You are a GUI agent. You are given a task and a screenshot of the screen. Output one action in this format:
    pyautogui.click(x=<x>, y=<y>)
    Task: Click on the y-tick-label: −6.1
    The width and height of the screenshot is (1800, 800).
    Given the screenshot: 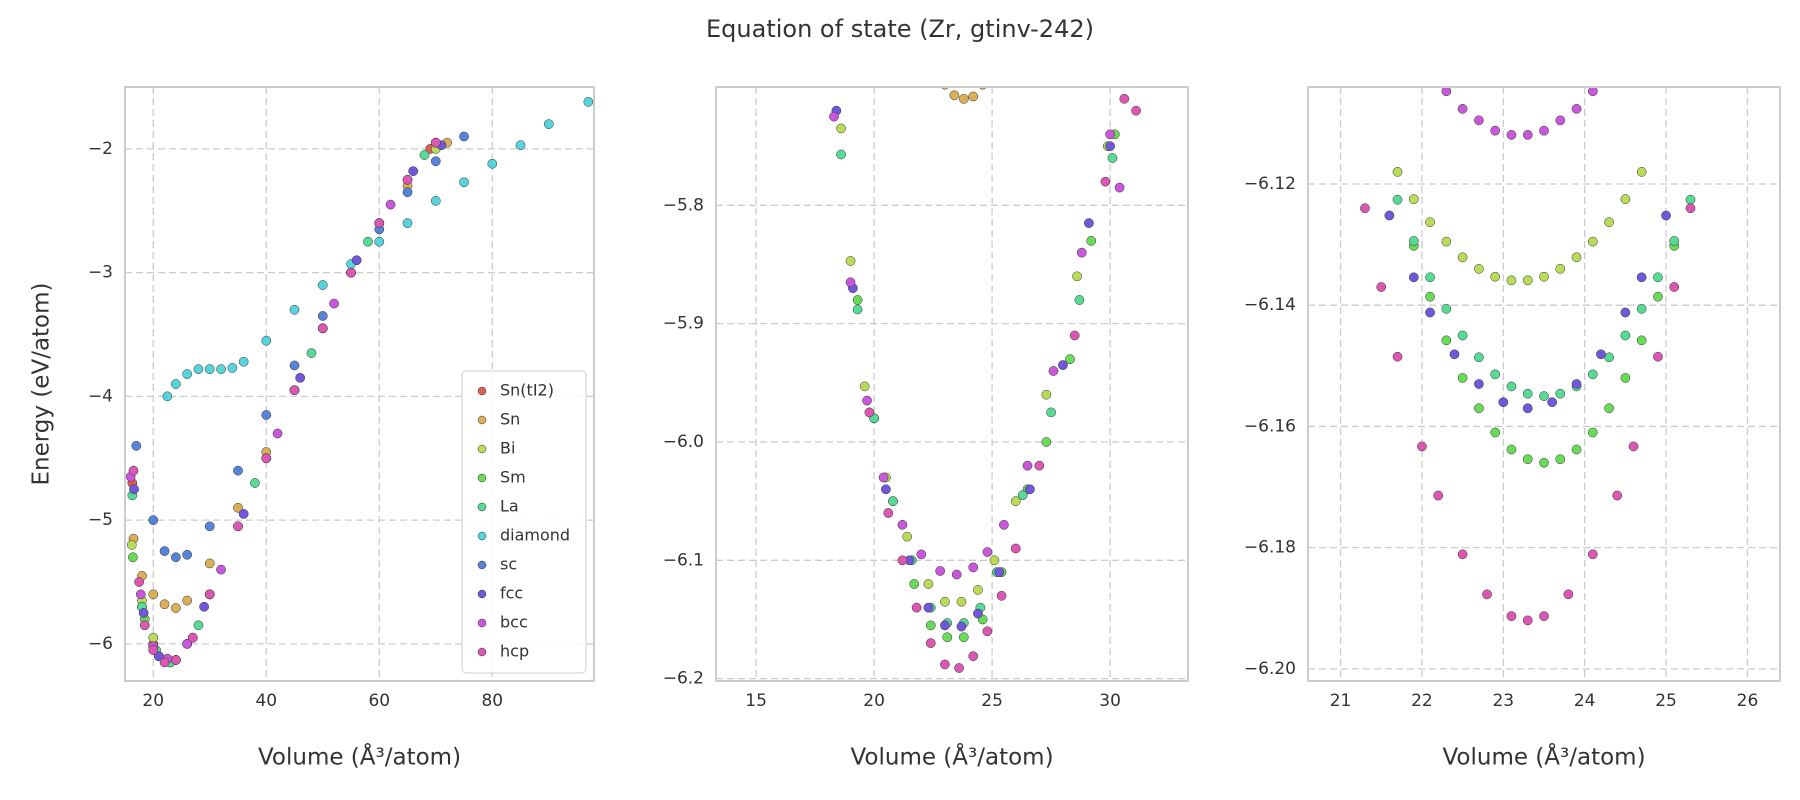 What is the action you would take?
    pyautogui.click(x=683, y=560)
    